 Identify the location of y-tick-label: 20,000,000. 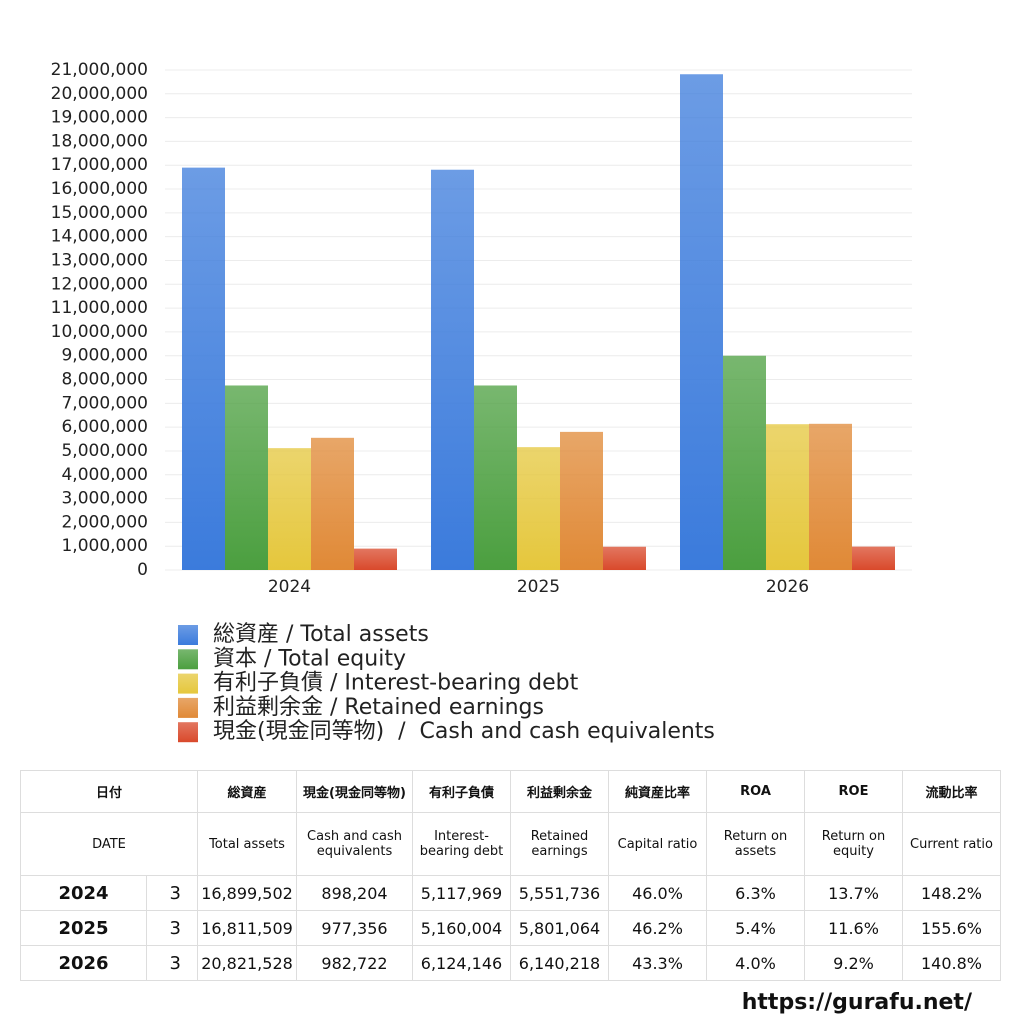
(99, 94).